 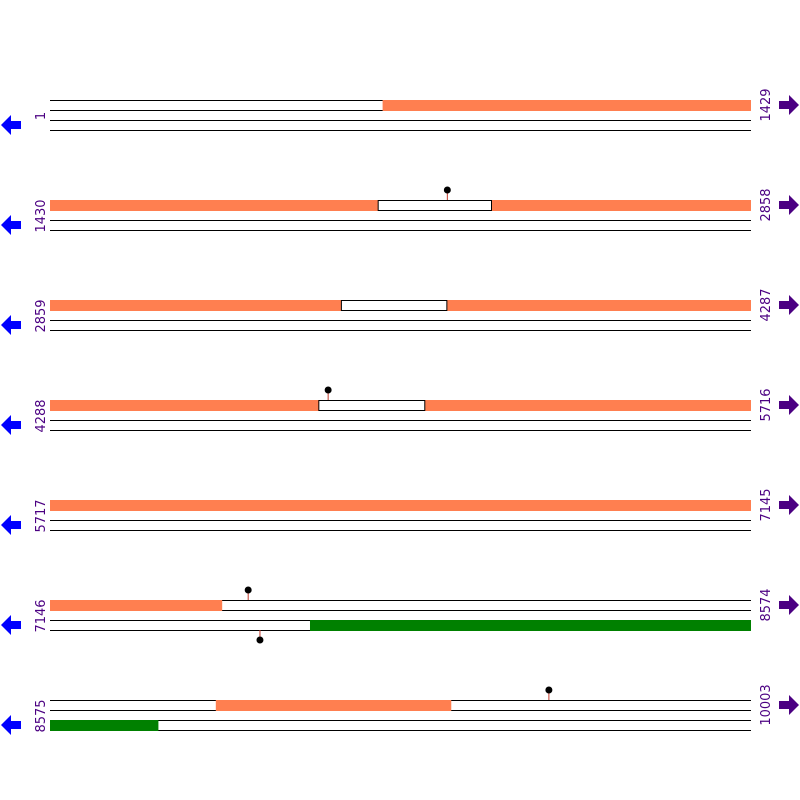 What do you see at coordinates (400, 311) in the screenshot?
I see `sequence-row: 2859 4287` at bounding box center [400, 311].